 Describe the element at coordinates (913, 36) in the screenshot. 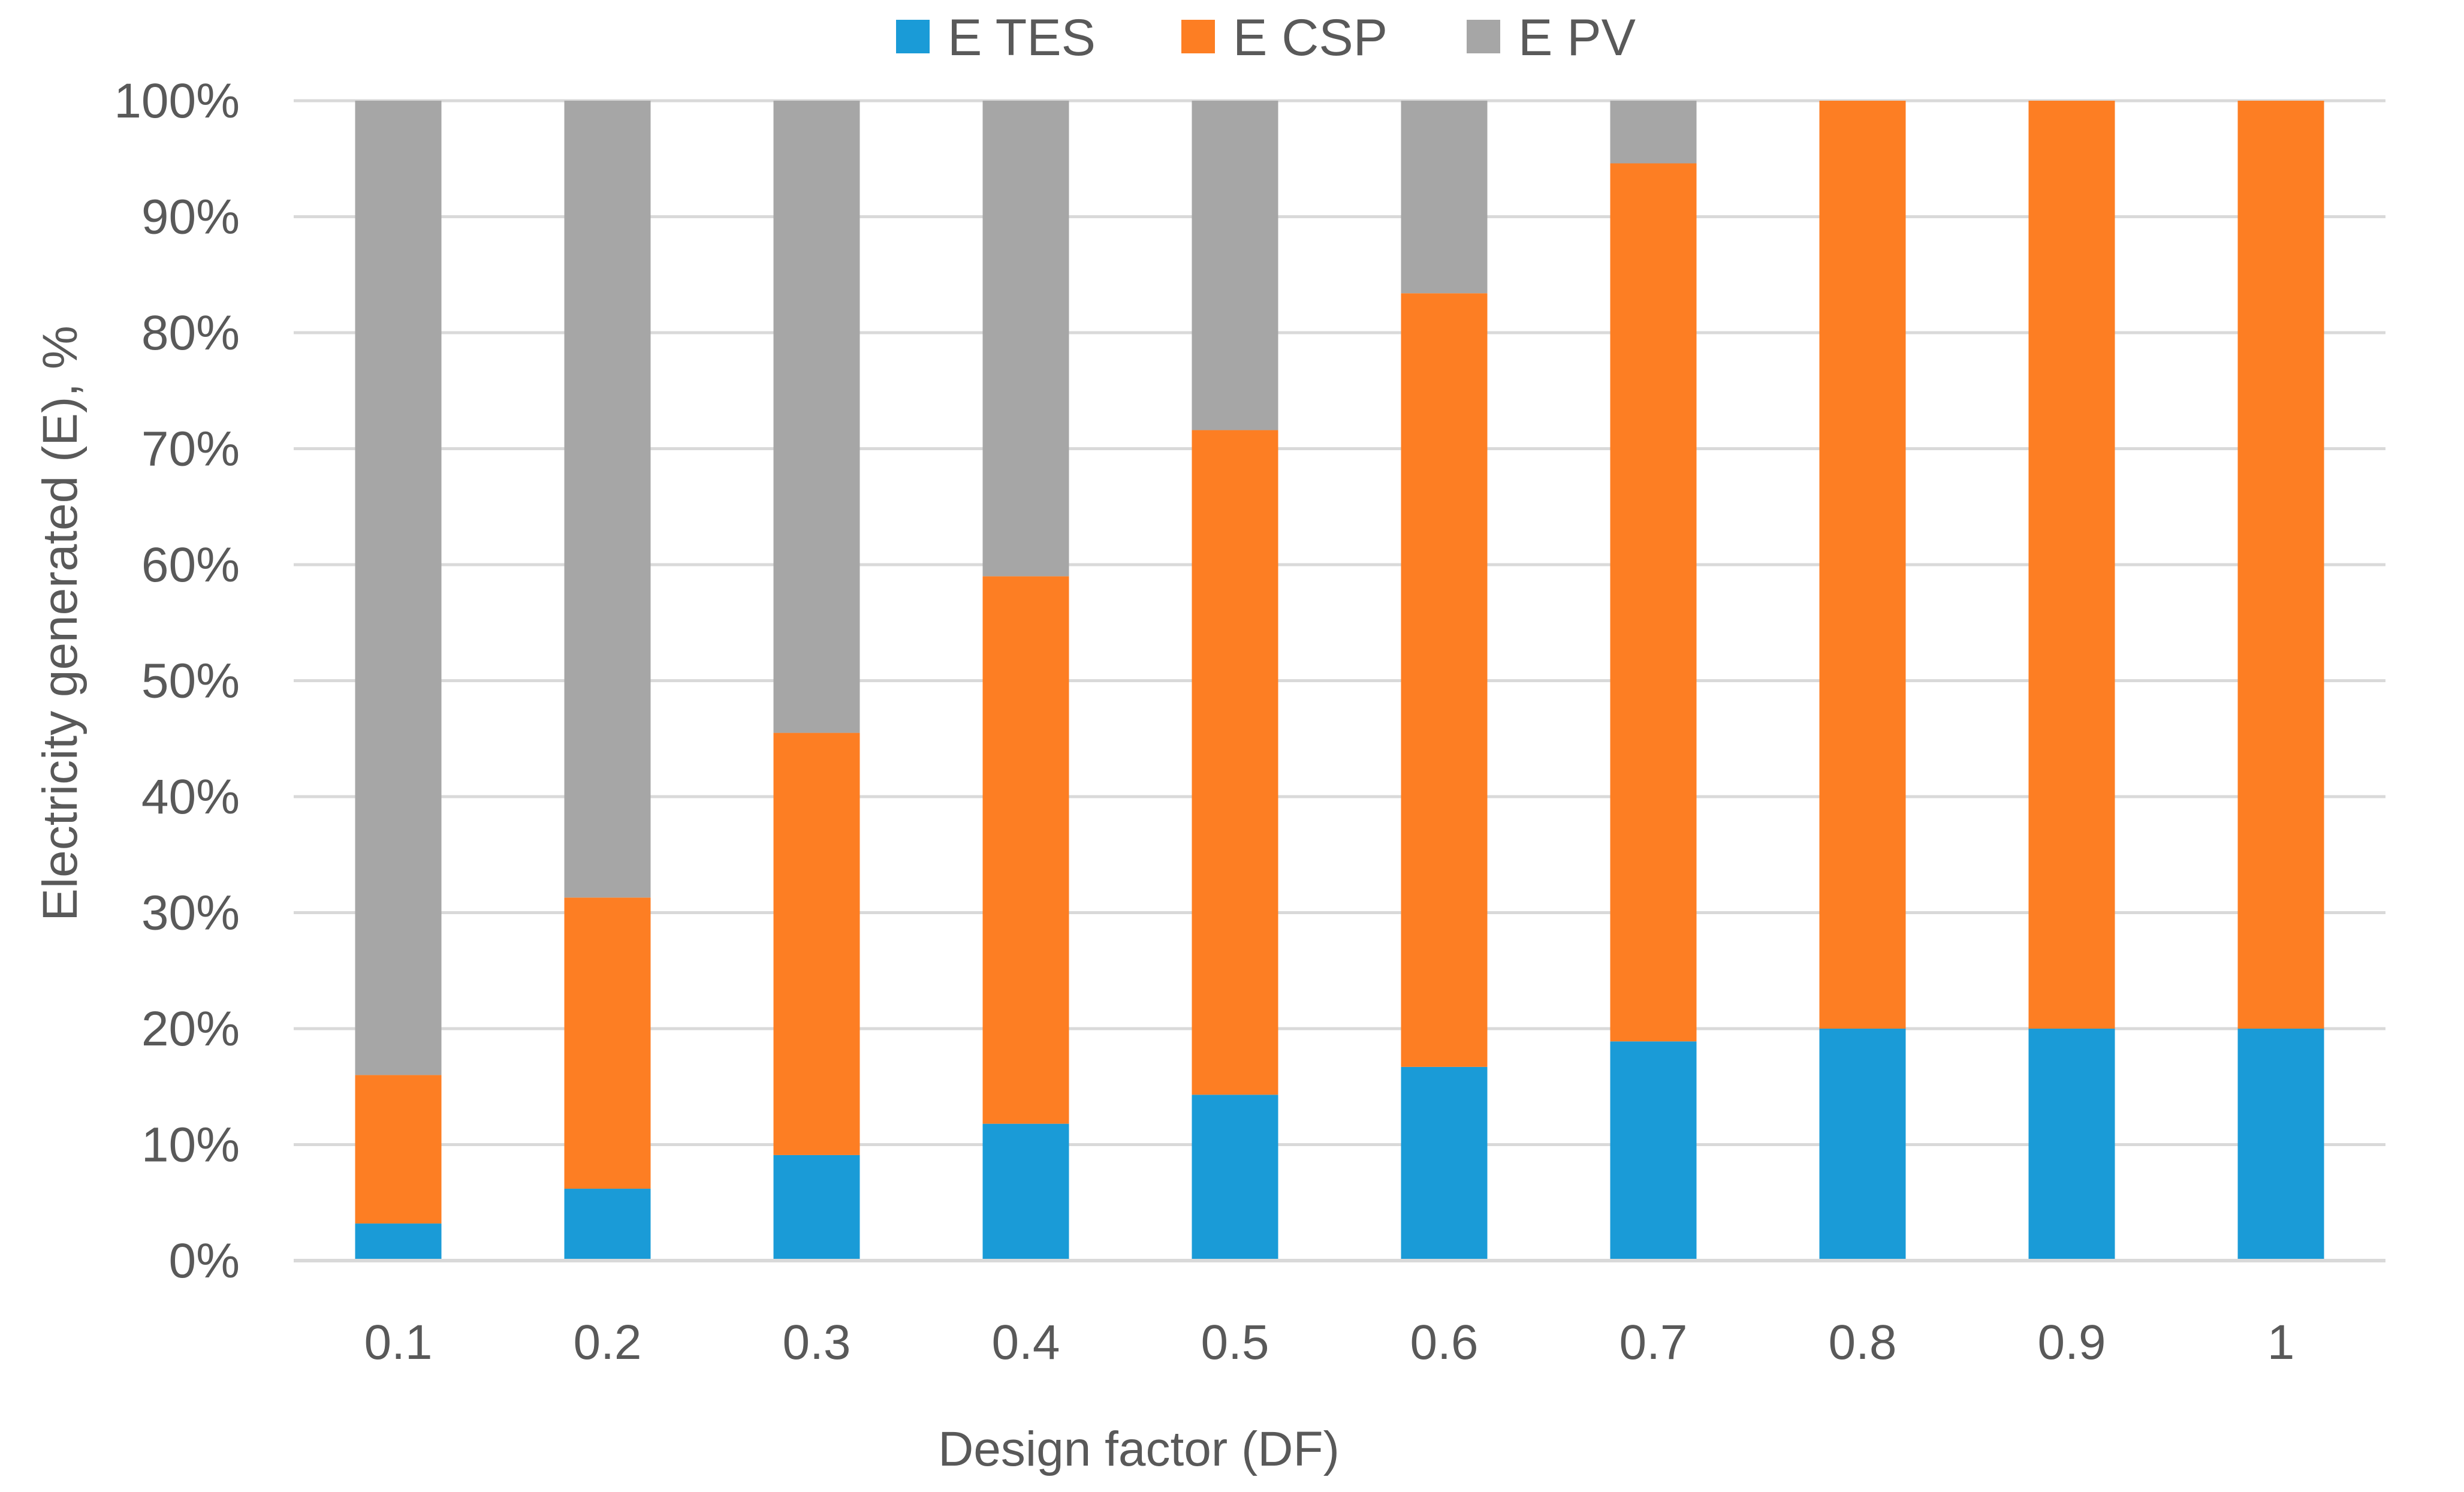

I see `legend-swatch-e-tes` at that location.